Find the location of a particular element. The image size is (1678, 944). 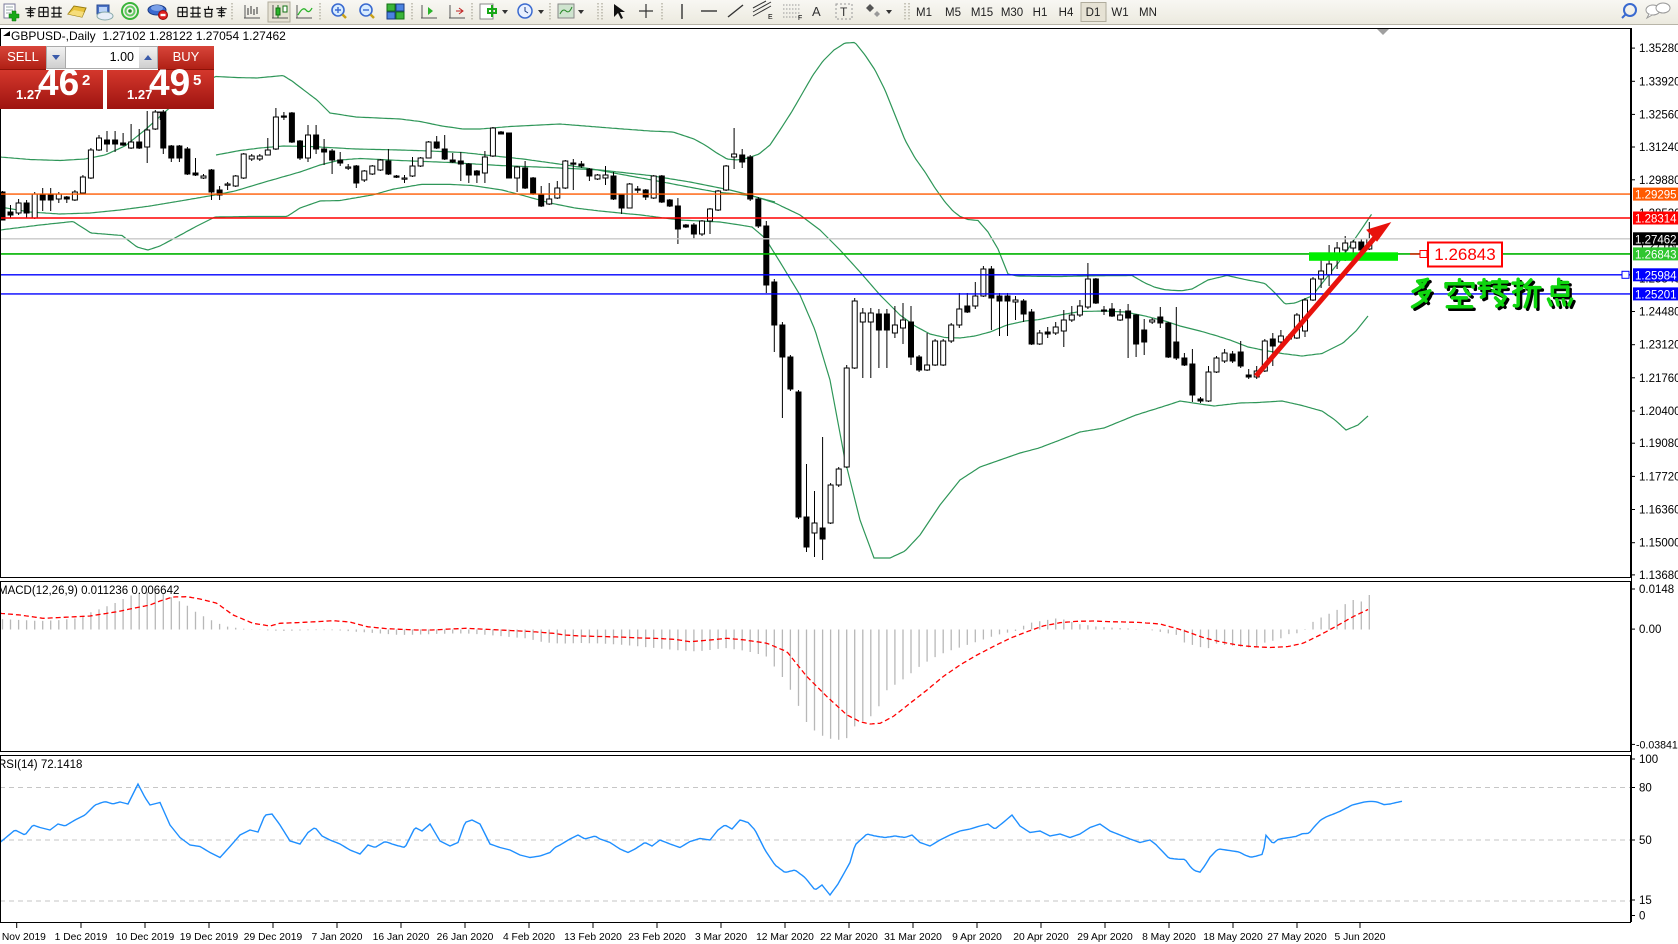

svg-text: 1.24480 is located at coordinates (1658, 313).